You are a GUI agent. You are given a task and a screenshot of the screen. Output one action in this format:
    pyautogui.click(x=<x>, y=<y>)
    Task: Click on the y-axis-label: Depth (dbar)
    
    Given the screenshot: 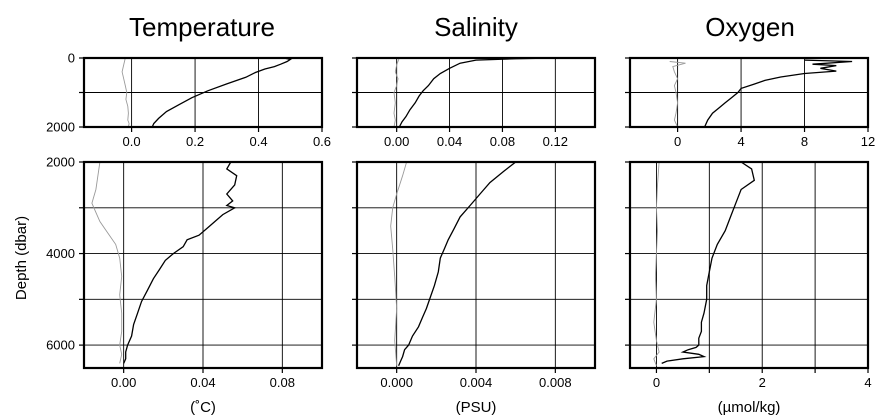 What is the action you would take?
    pyautogui.click(x=21, y=258)
    